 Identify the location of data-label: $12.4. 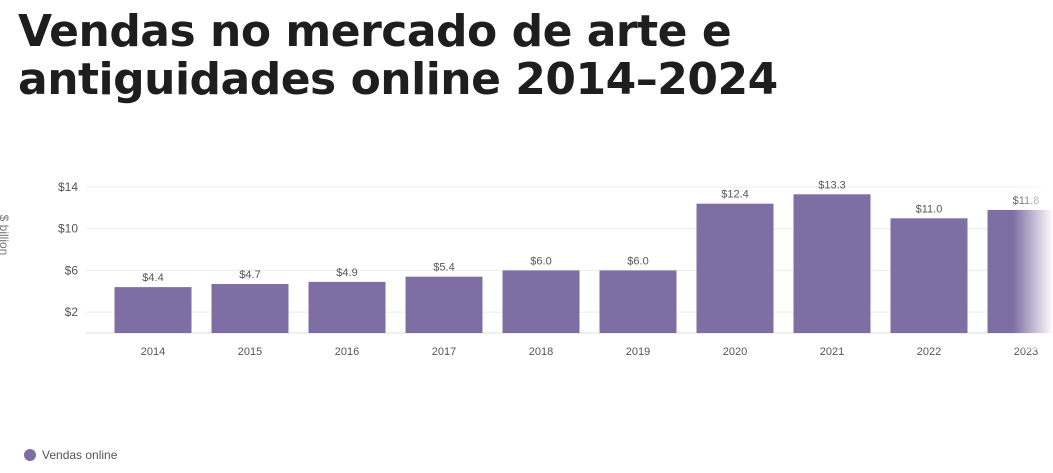
(735, 195).